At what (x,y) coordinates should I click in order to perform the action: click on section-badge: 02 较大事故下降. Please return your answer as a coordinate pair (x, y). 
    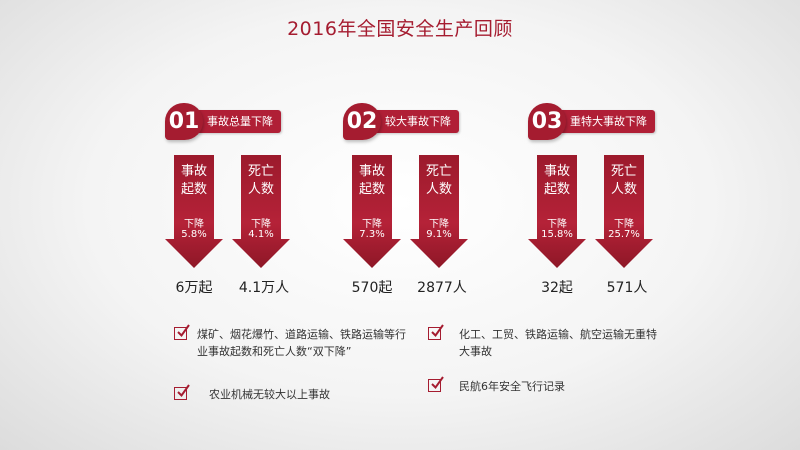
    Looking at the image, I should click on (401, 121).